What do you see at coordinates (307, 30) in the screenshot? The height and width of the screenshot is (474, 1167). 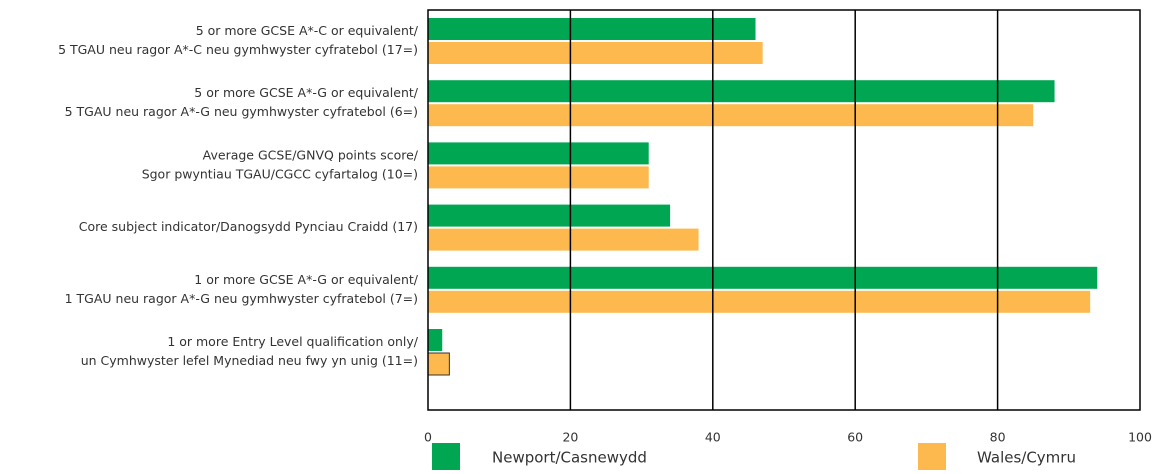 I see `category-label: 5 or more GCSE A*-C or equivalent/` at bounding box center [307, 30].